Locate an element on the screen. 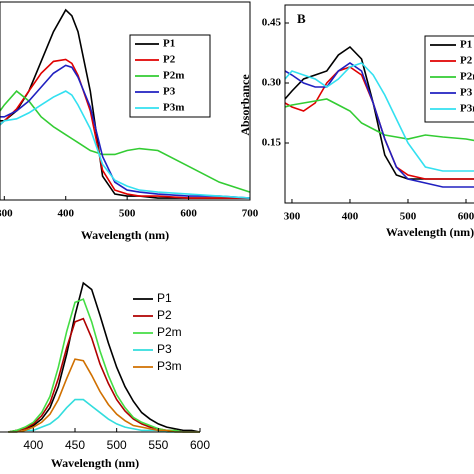 Image resolution: width=474 pixels, height=474 pixels. y-axis-label: Absorbance is located at coordinates (245, 105).